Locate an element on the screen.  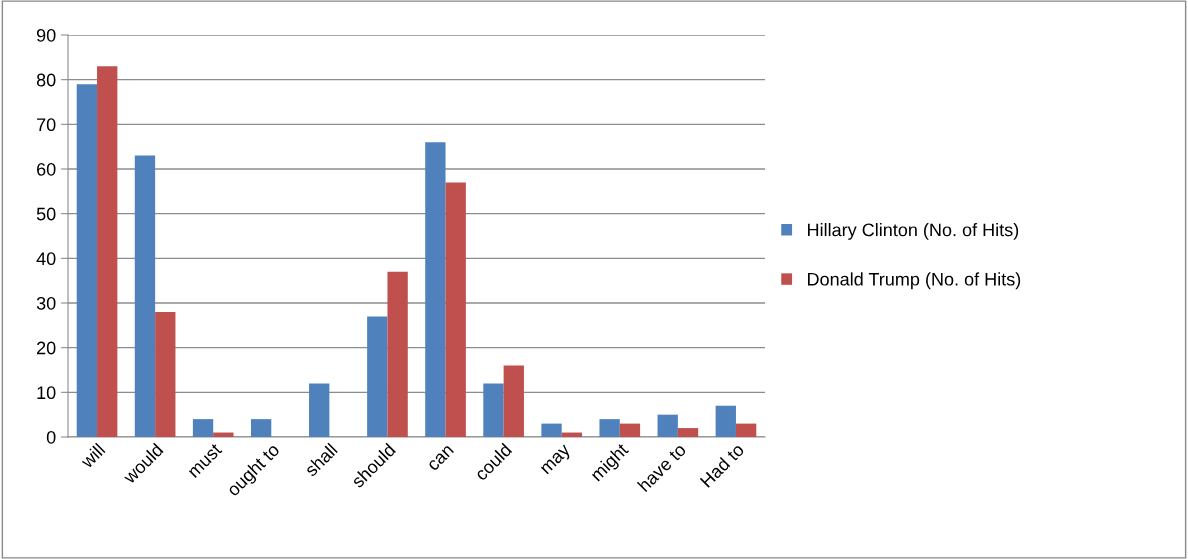
y-tick-label: 70 is located at coordinates (46, 125).